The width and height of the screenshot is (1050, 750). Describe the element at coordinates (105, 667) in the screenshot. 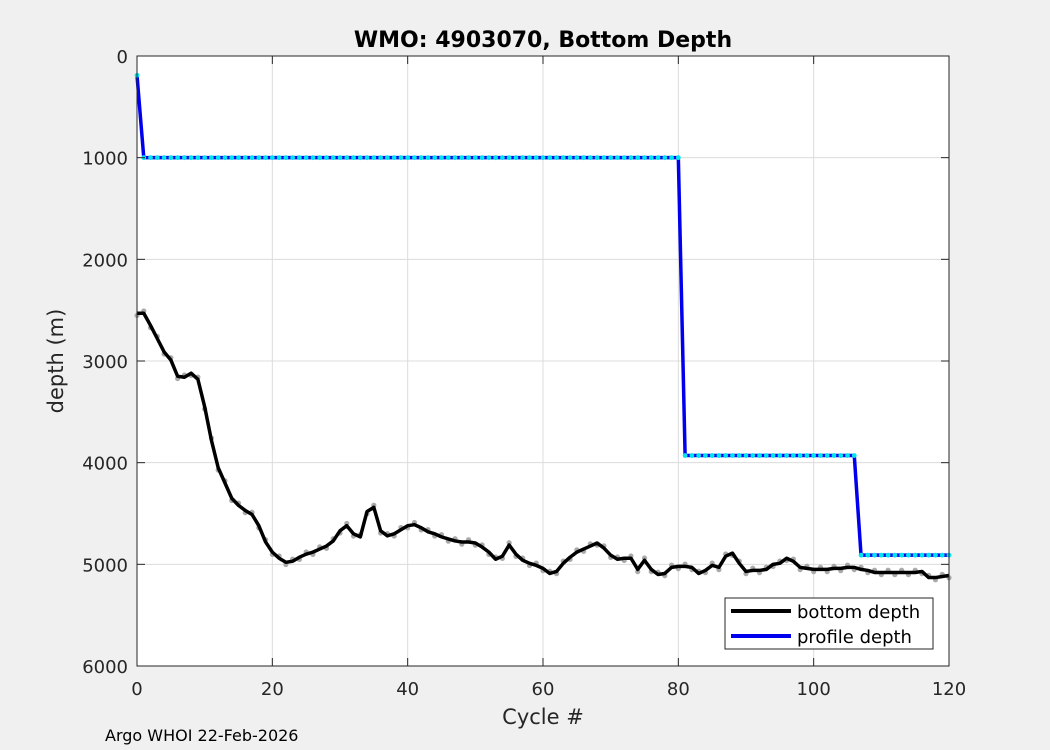

I see `y-tick-label: 6000` at that location.